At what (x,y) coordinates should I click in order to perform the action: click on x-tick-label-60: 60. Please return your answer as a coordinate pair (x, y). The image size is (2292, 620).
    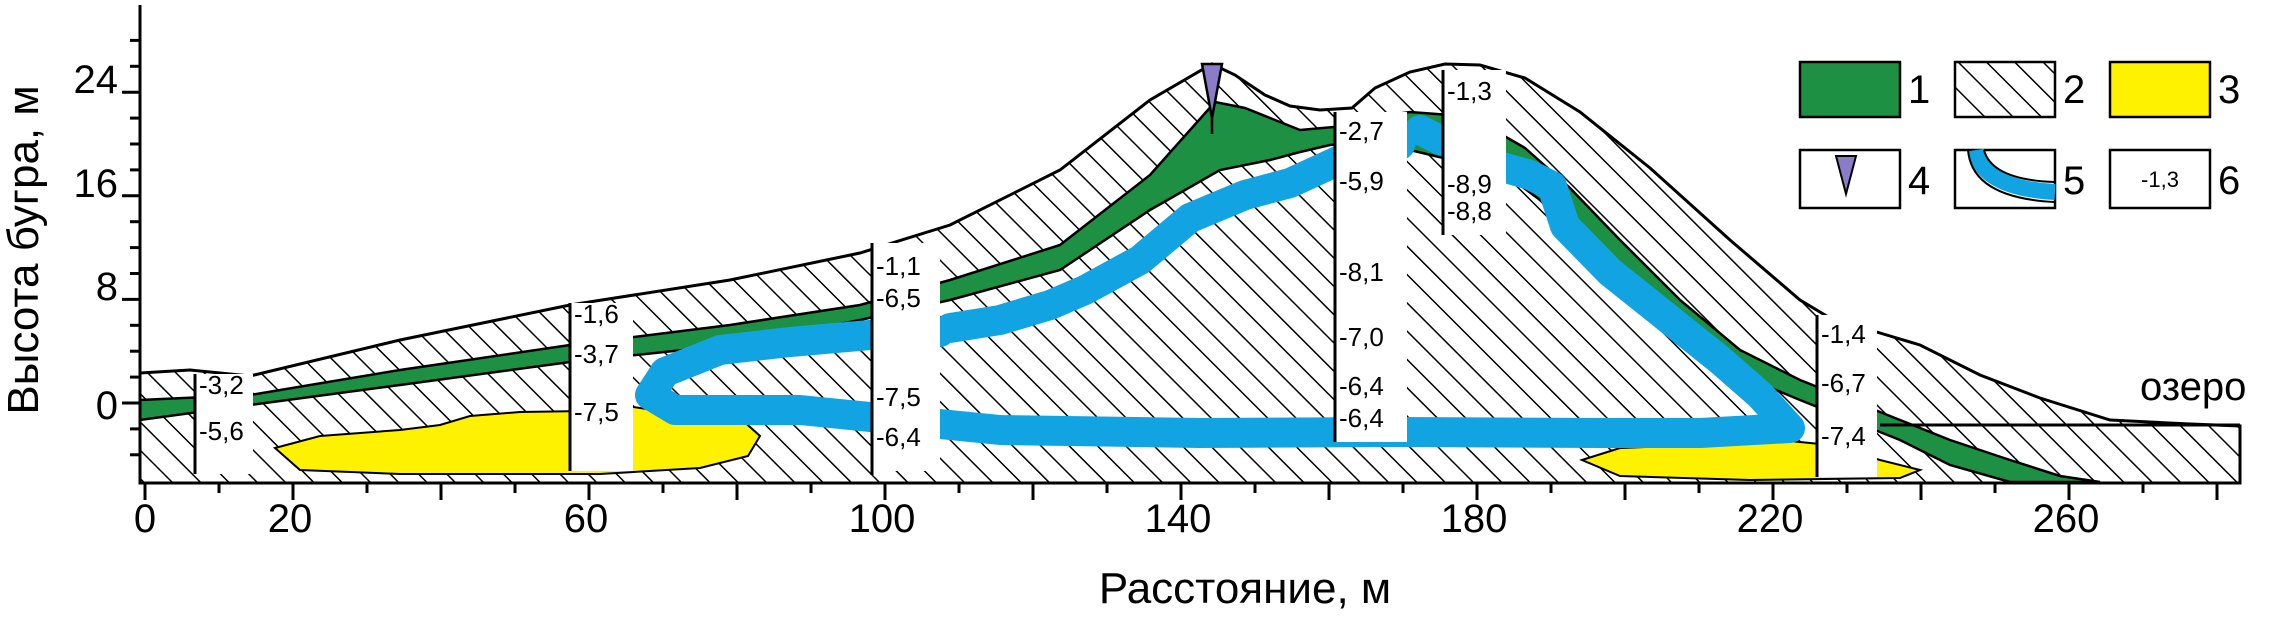
    Looking at the image, I should click on (586, 519).